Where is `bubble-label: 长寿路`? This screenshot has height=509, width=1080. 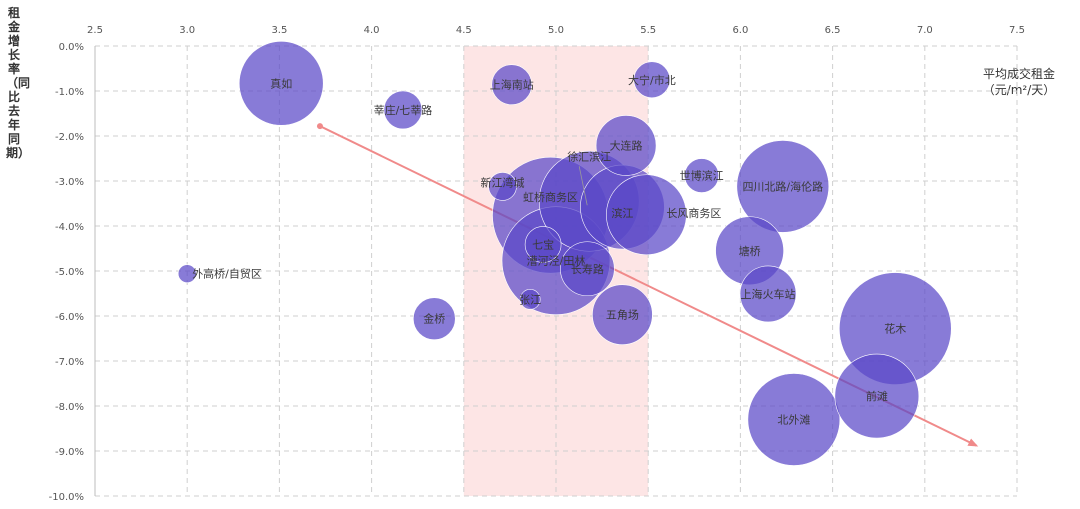
bubble-label: 长寿路 is located at coordinates (587, 269).